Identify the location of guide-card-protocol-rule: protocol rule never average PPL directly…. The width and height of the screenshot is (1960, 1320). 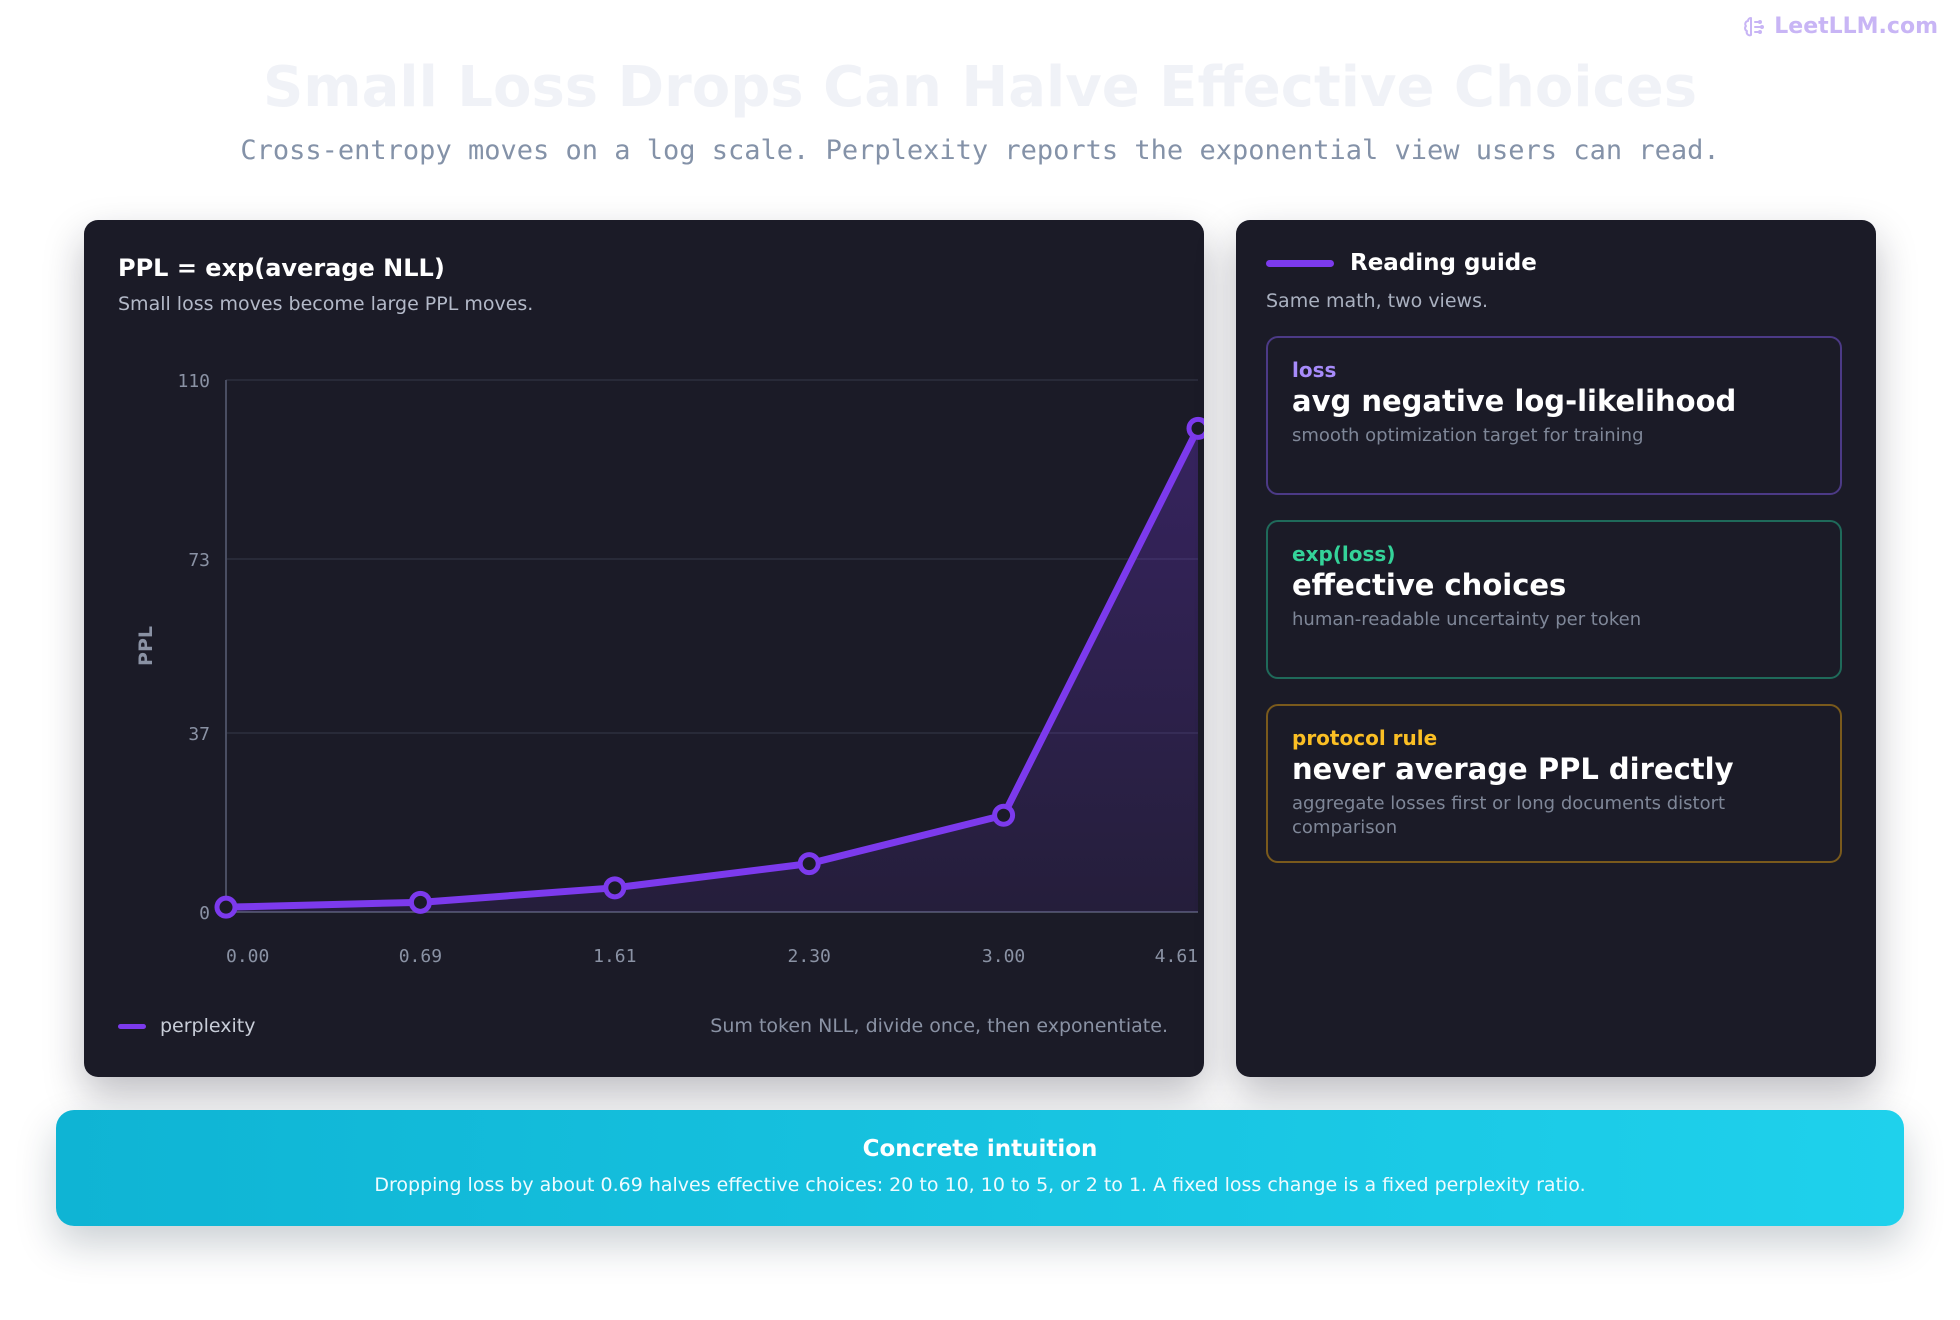
(1554, 783).